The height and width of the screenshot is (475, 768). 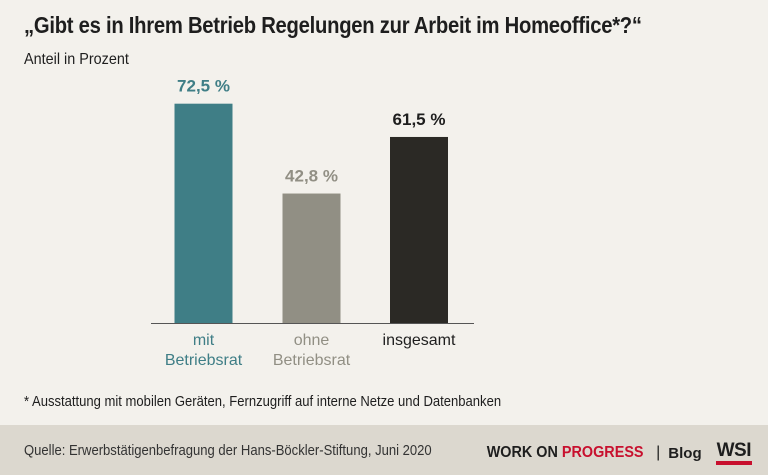 I want to click on brand-block: WORK ON PROGRESS | Blog WSI, so click(x=615, y=453).